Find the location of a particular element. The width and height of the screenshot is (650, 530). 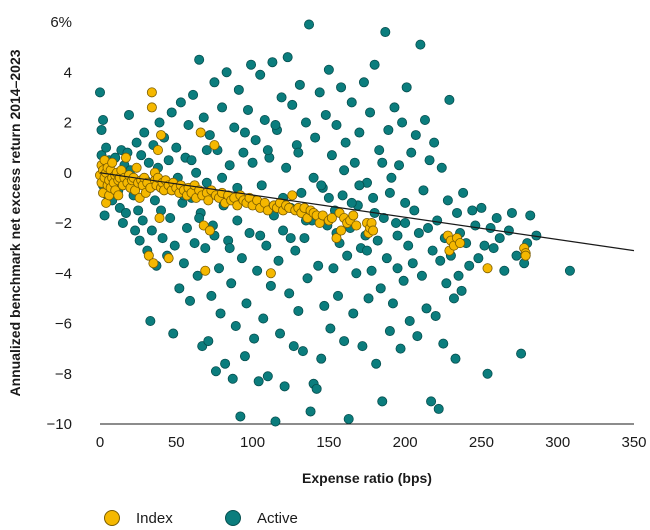

y-tick-label: 2 is located at coordinates (68, 123).